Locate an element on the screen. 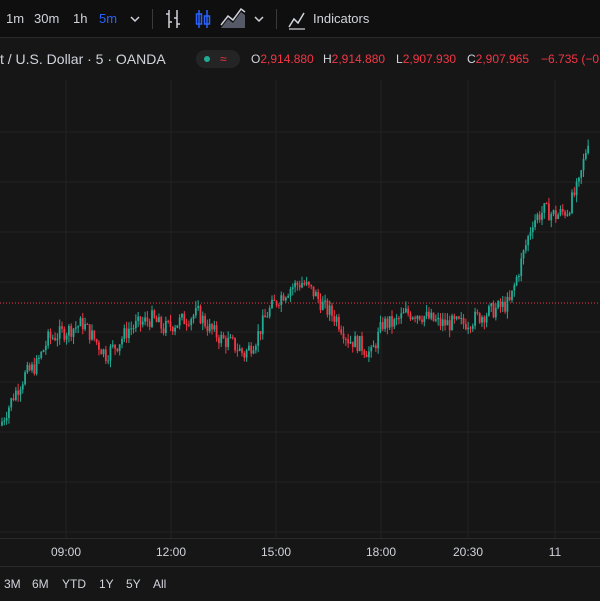 The height and width of the screenshot is (601, 600). area-style-button is located at coordinates (233, 19).